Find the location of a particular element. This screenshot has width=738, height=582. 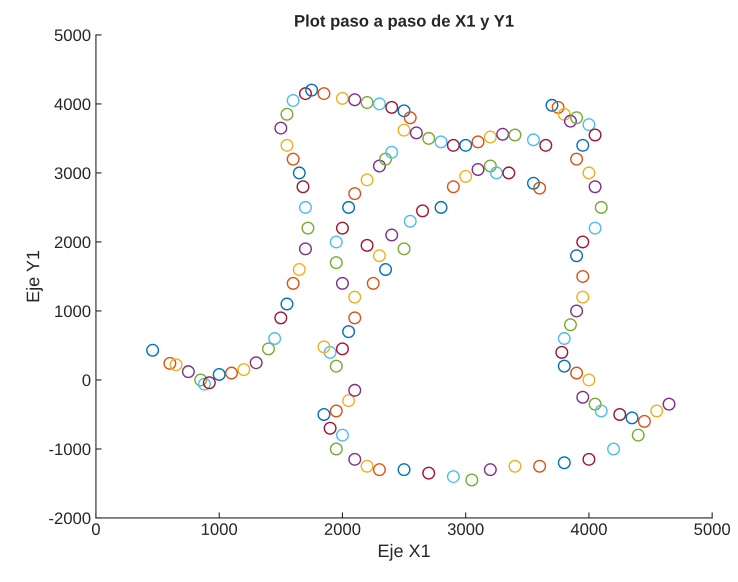

x-tick-label: 4000 is located at coordinates (588, 529).